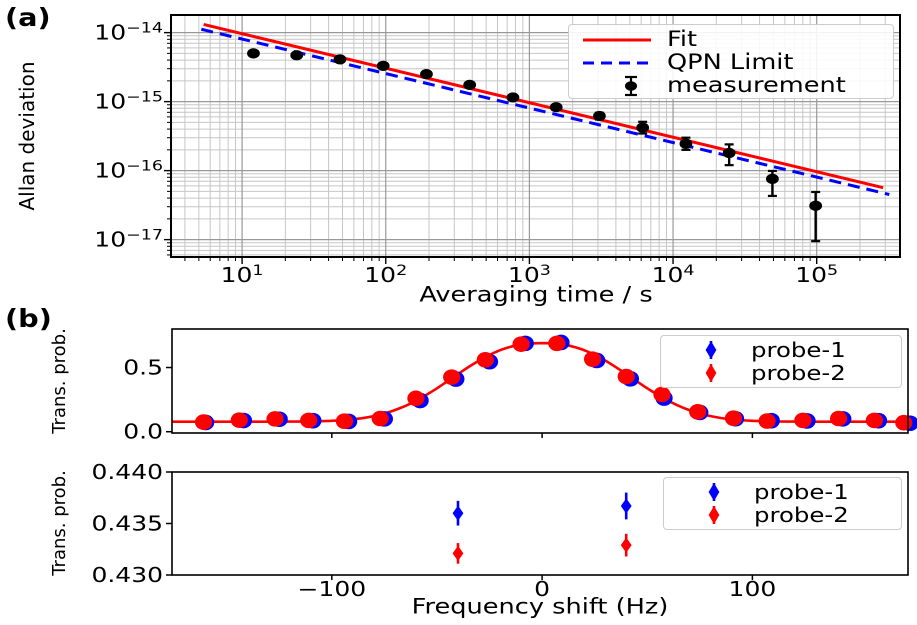 This screenshot has width=917, height=625. I want to click on panel-a-label: (a), so click(28, 17).